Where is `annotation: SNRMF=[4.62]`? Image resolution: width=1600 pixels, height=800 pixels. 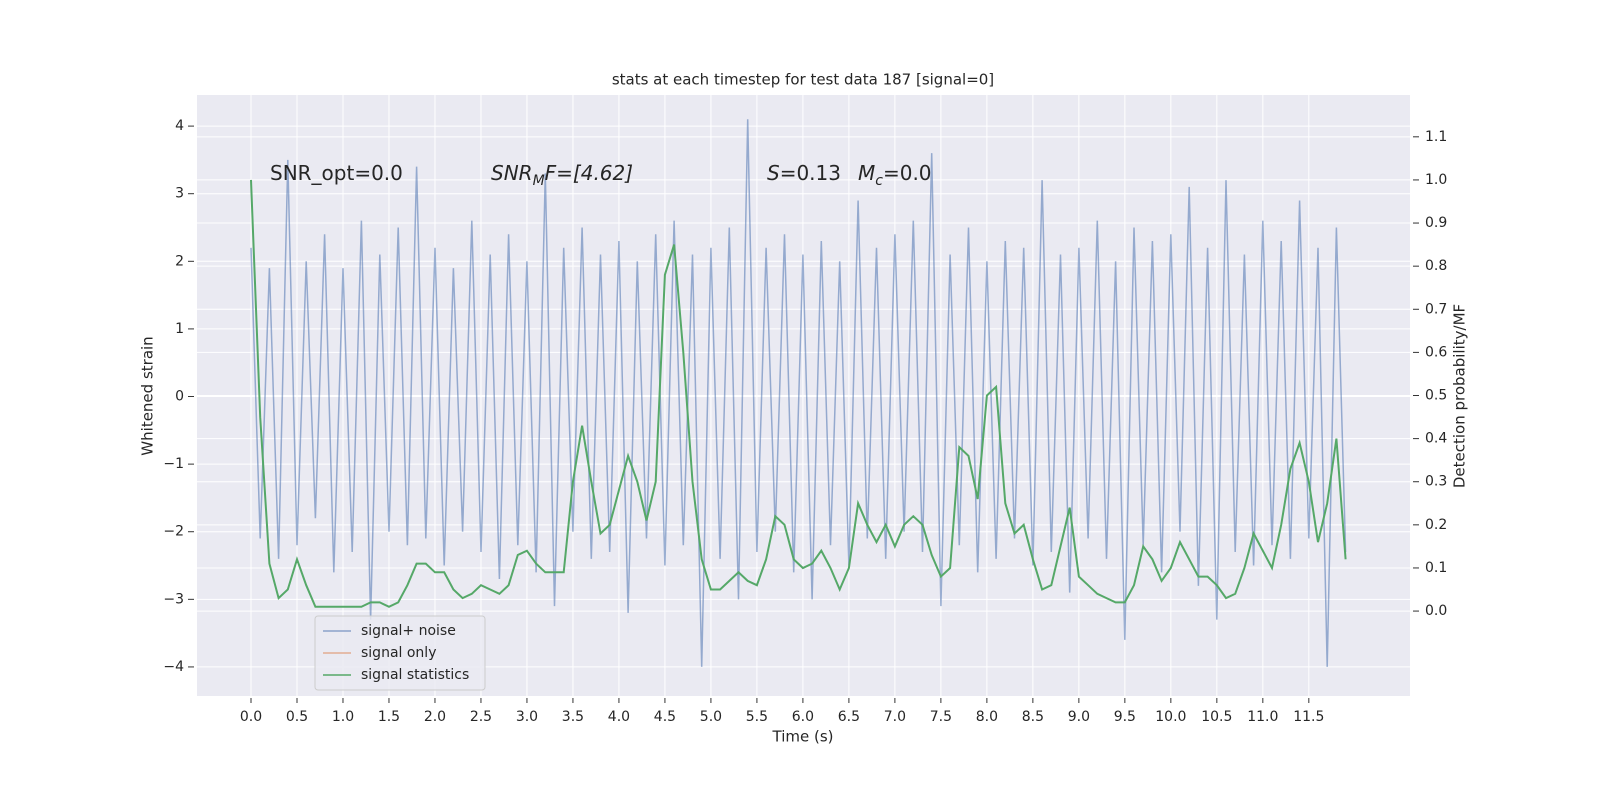
annotation: SNRMF=[4.62] is located at coordinates (562, 175).